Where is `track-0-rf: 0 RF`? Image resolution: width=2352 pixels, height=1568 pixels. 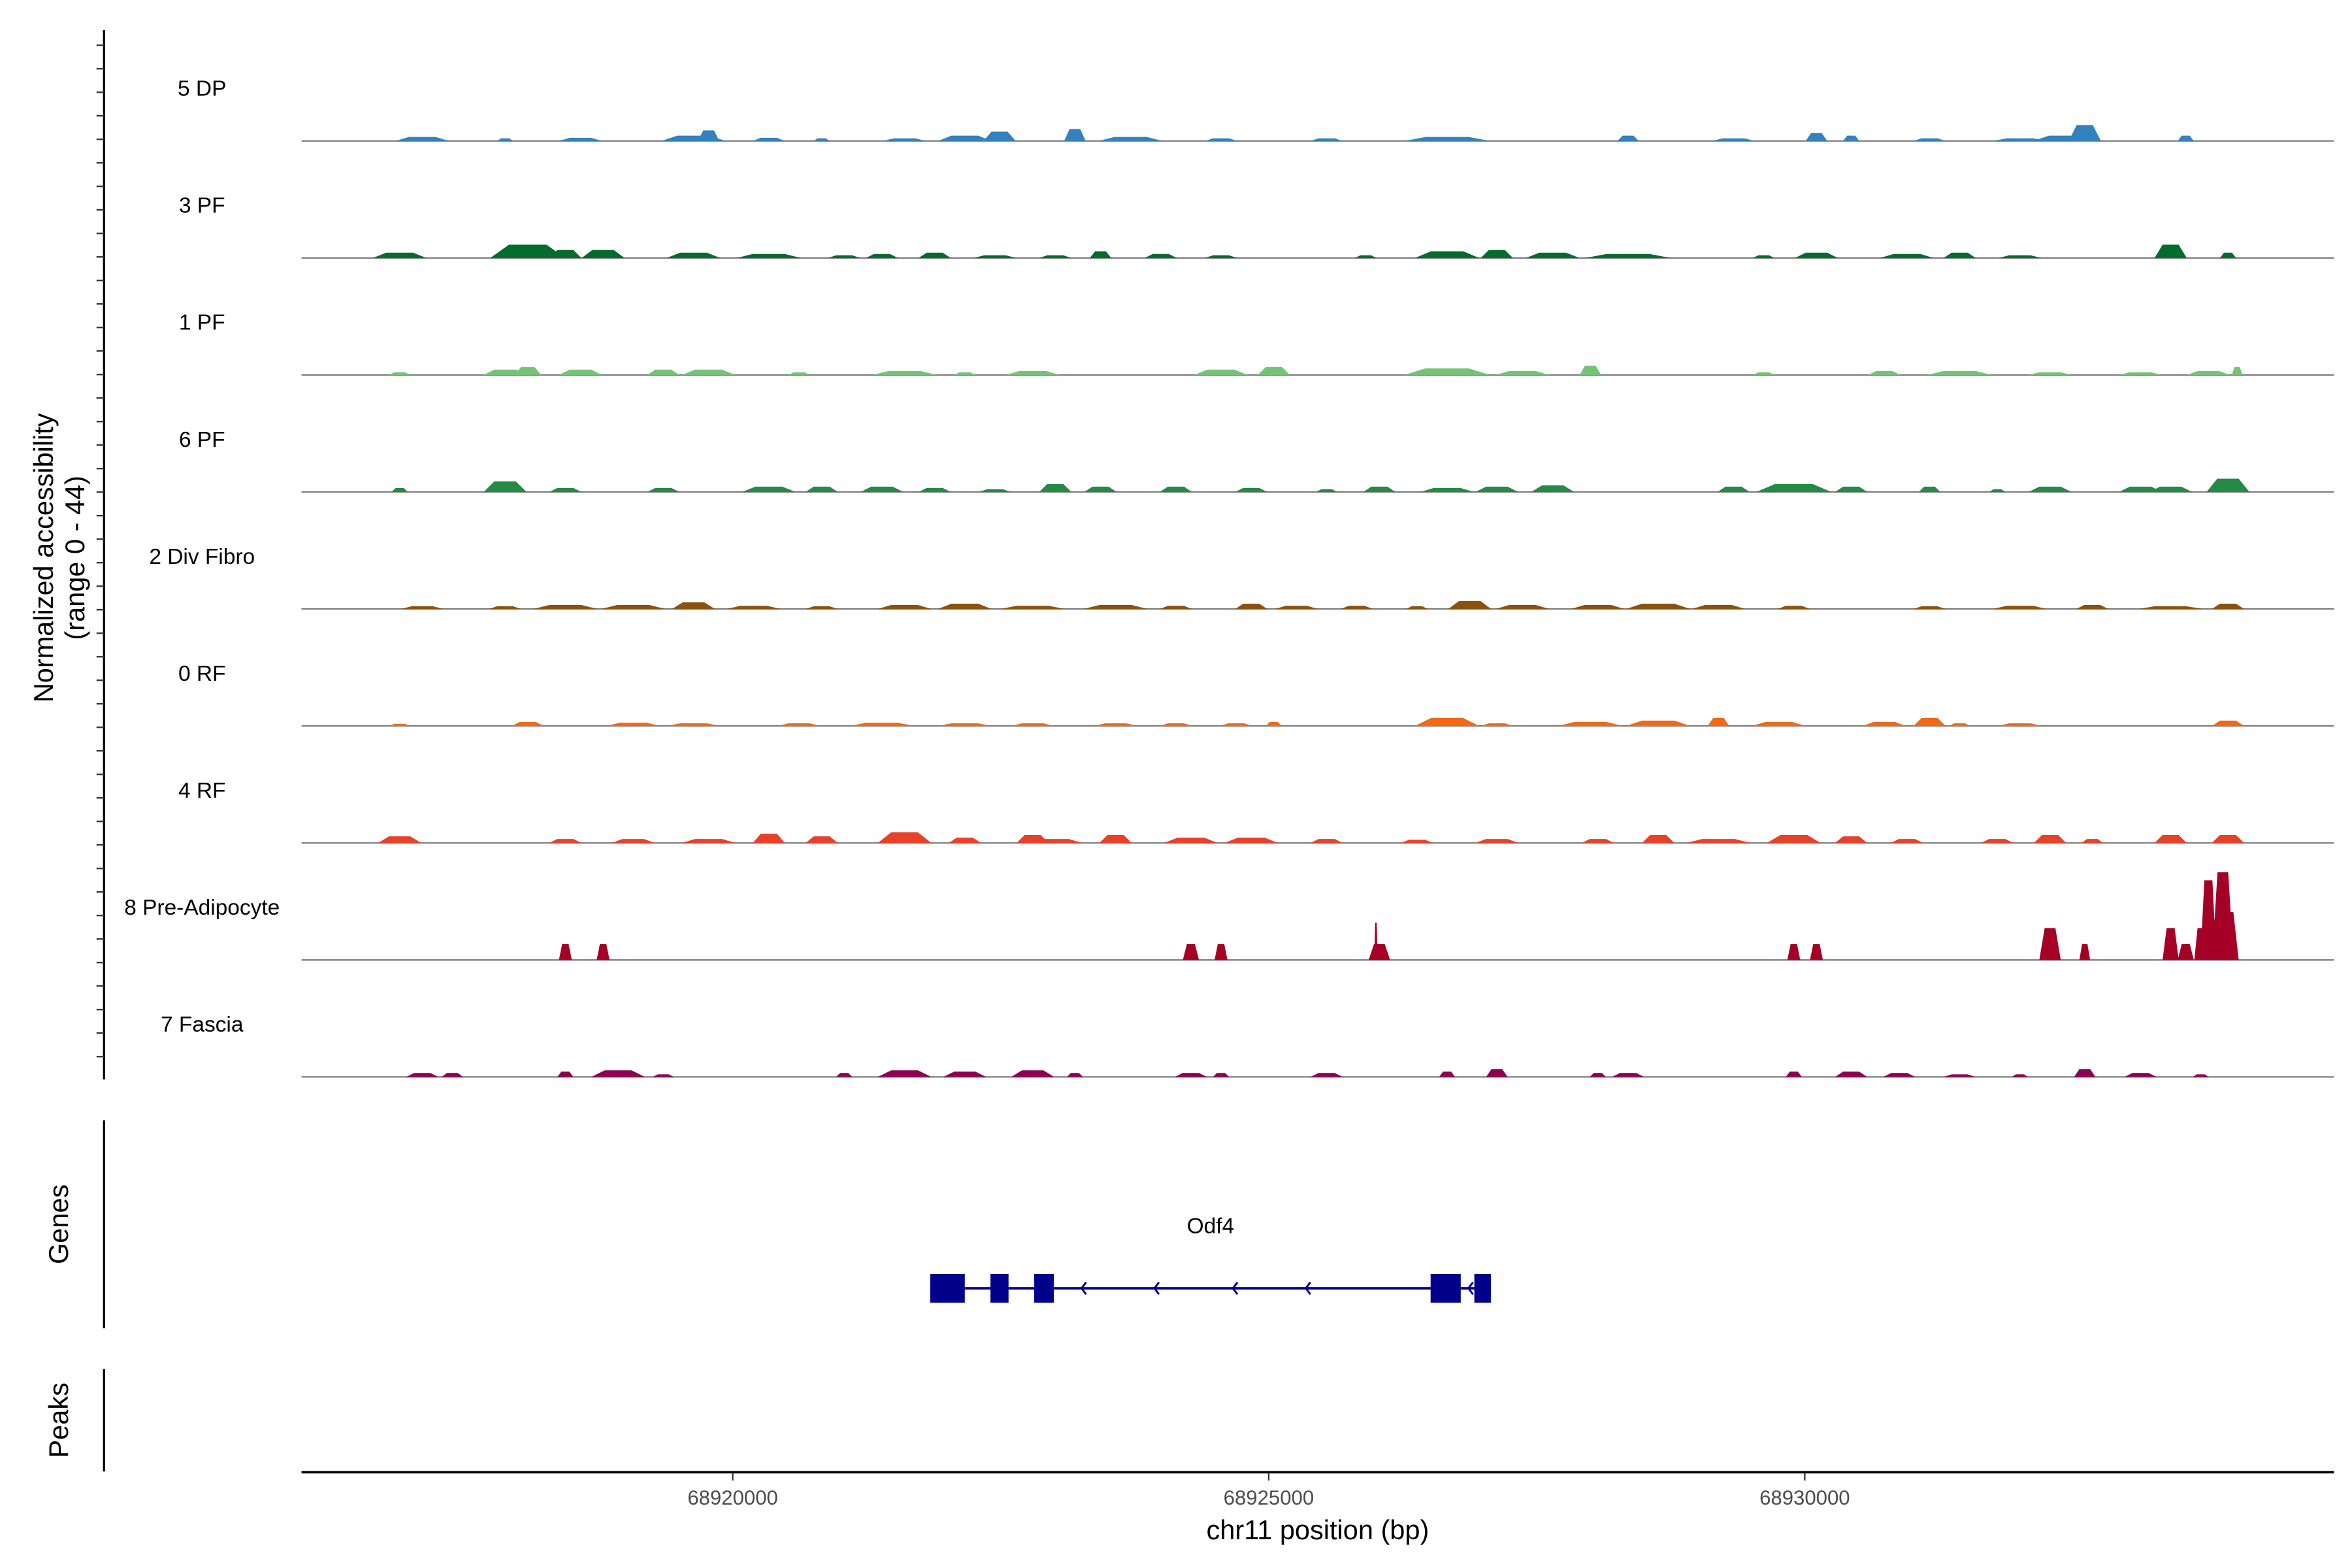
track-0-rf: 0 RF is located at coordinates (1256, 694).